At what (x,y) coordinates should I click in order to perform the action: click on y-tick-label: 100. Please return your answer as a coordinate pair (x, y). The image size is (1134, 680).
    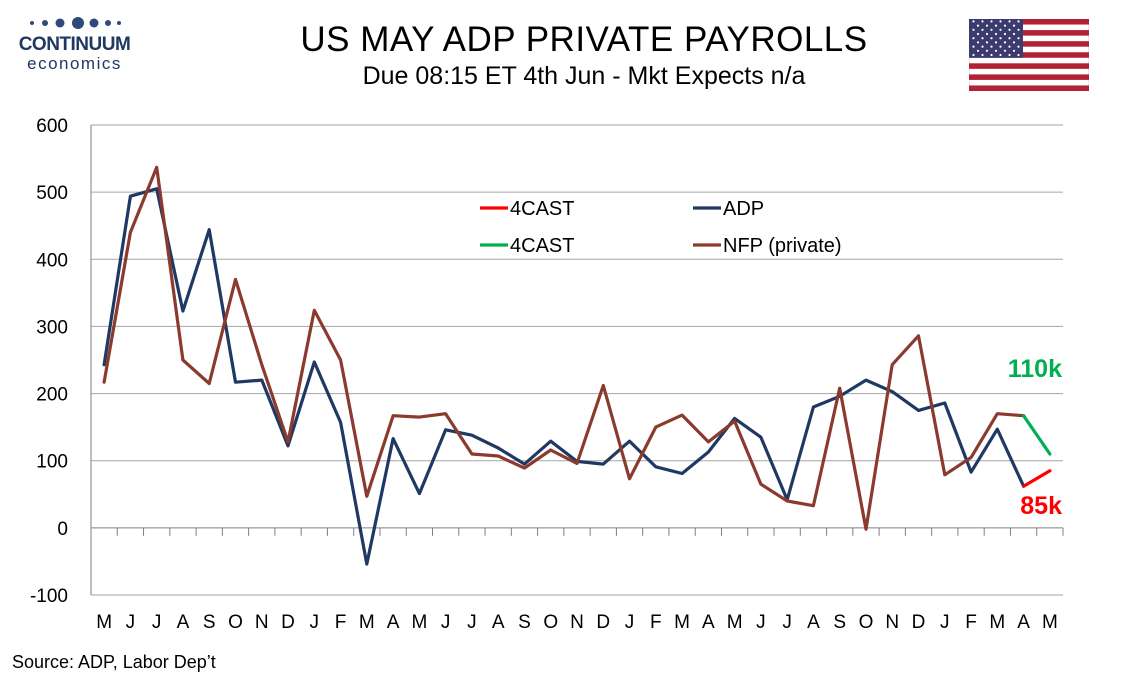
    Looking at the image, I should click on (52, 462).